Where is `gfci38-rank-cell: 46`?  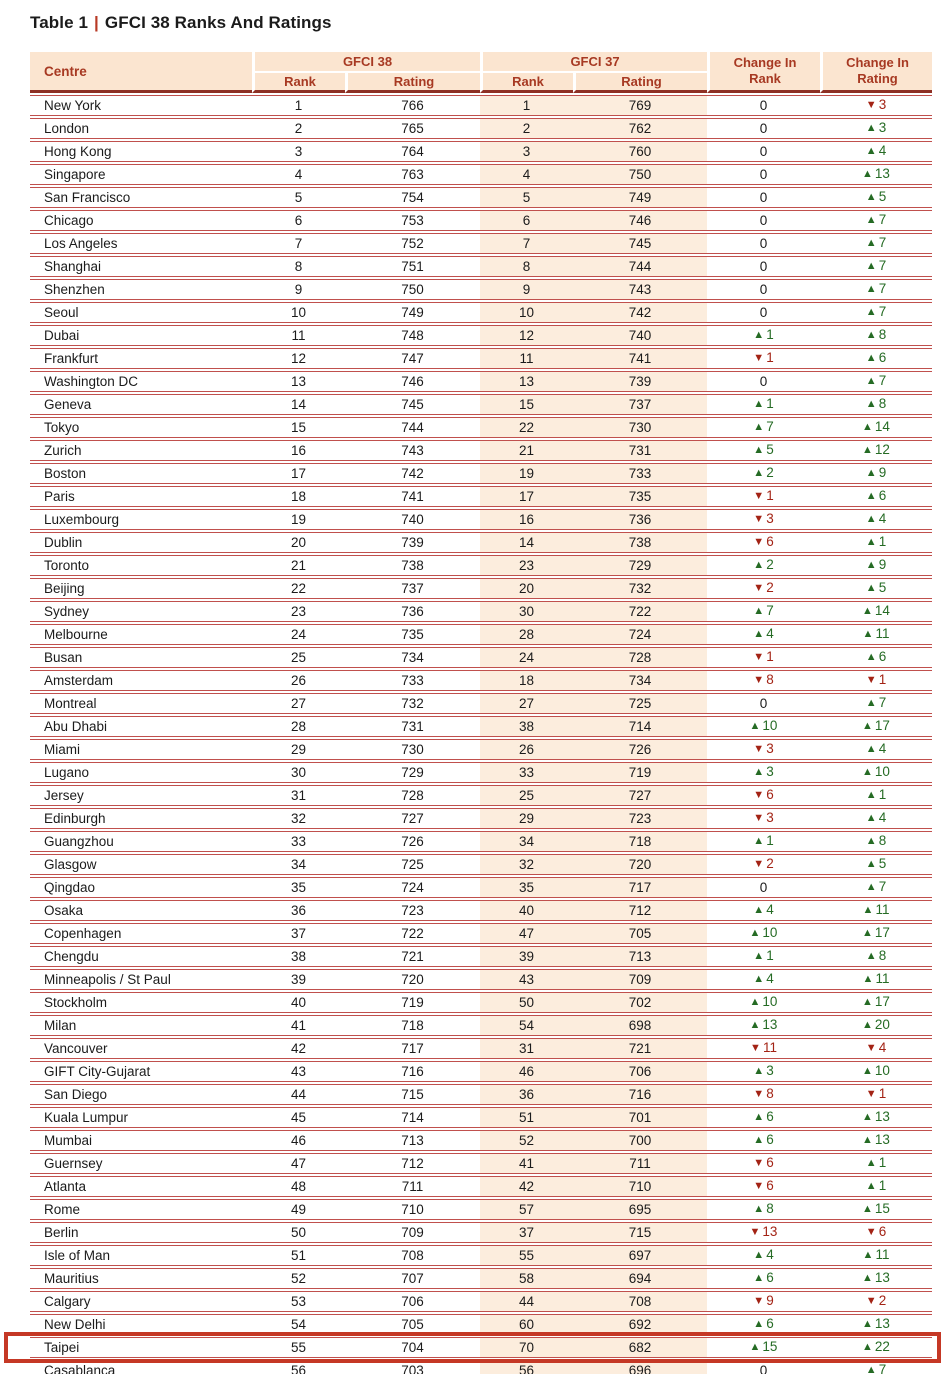
gfci38-rank-cell: 46 is located at coordinates (298, 1140).